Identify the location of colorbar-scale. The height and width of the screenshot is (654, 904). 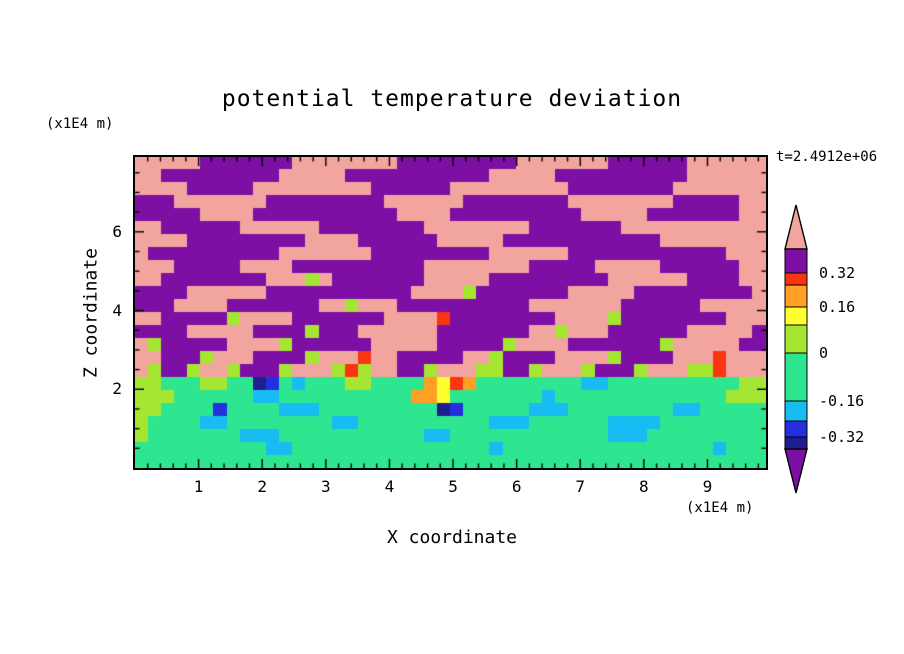
(796, 349).